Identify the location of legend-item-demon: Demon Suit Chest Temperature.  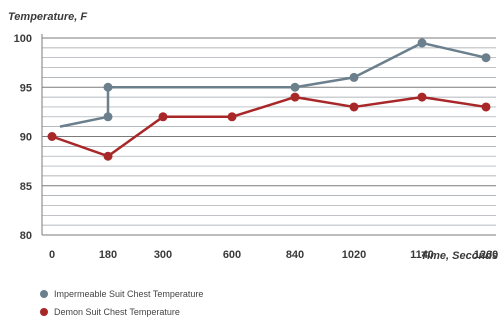
(110, 312).